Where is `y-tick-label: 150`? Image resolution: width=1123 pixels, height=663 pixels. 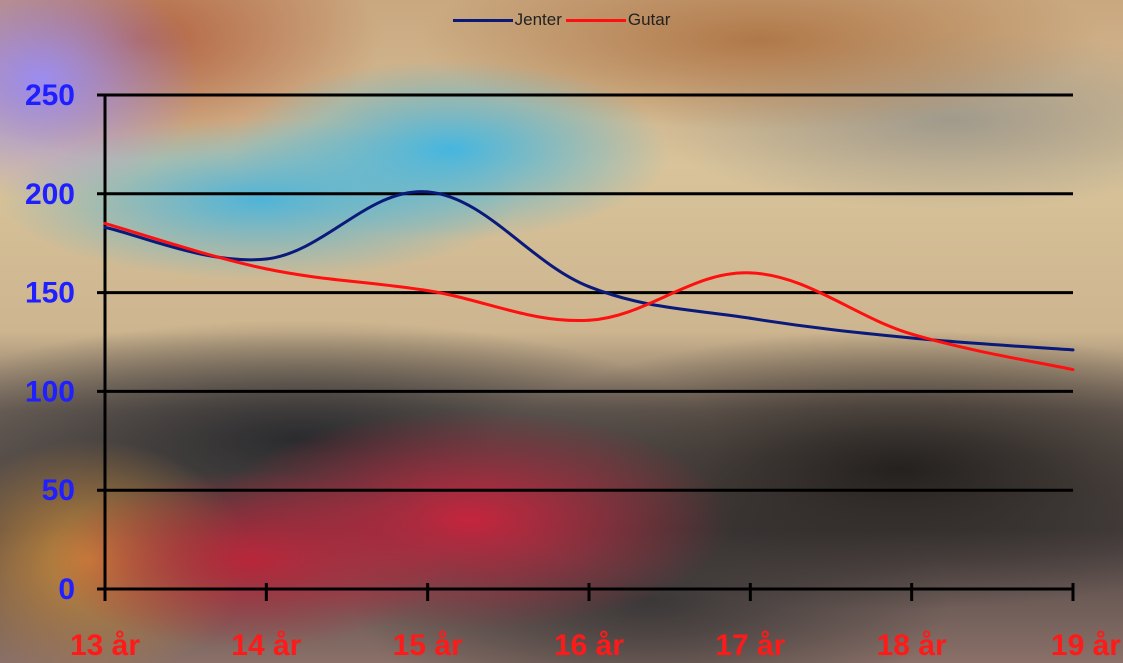 y-tick-label: 150 is located at coordinates (50, 293).